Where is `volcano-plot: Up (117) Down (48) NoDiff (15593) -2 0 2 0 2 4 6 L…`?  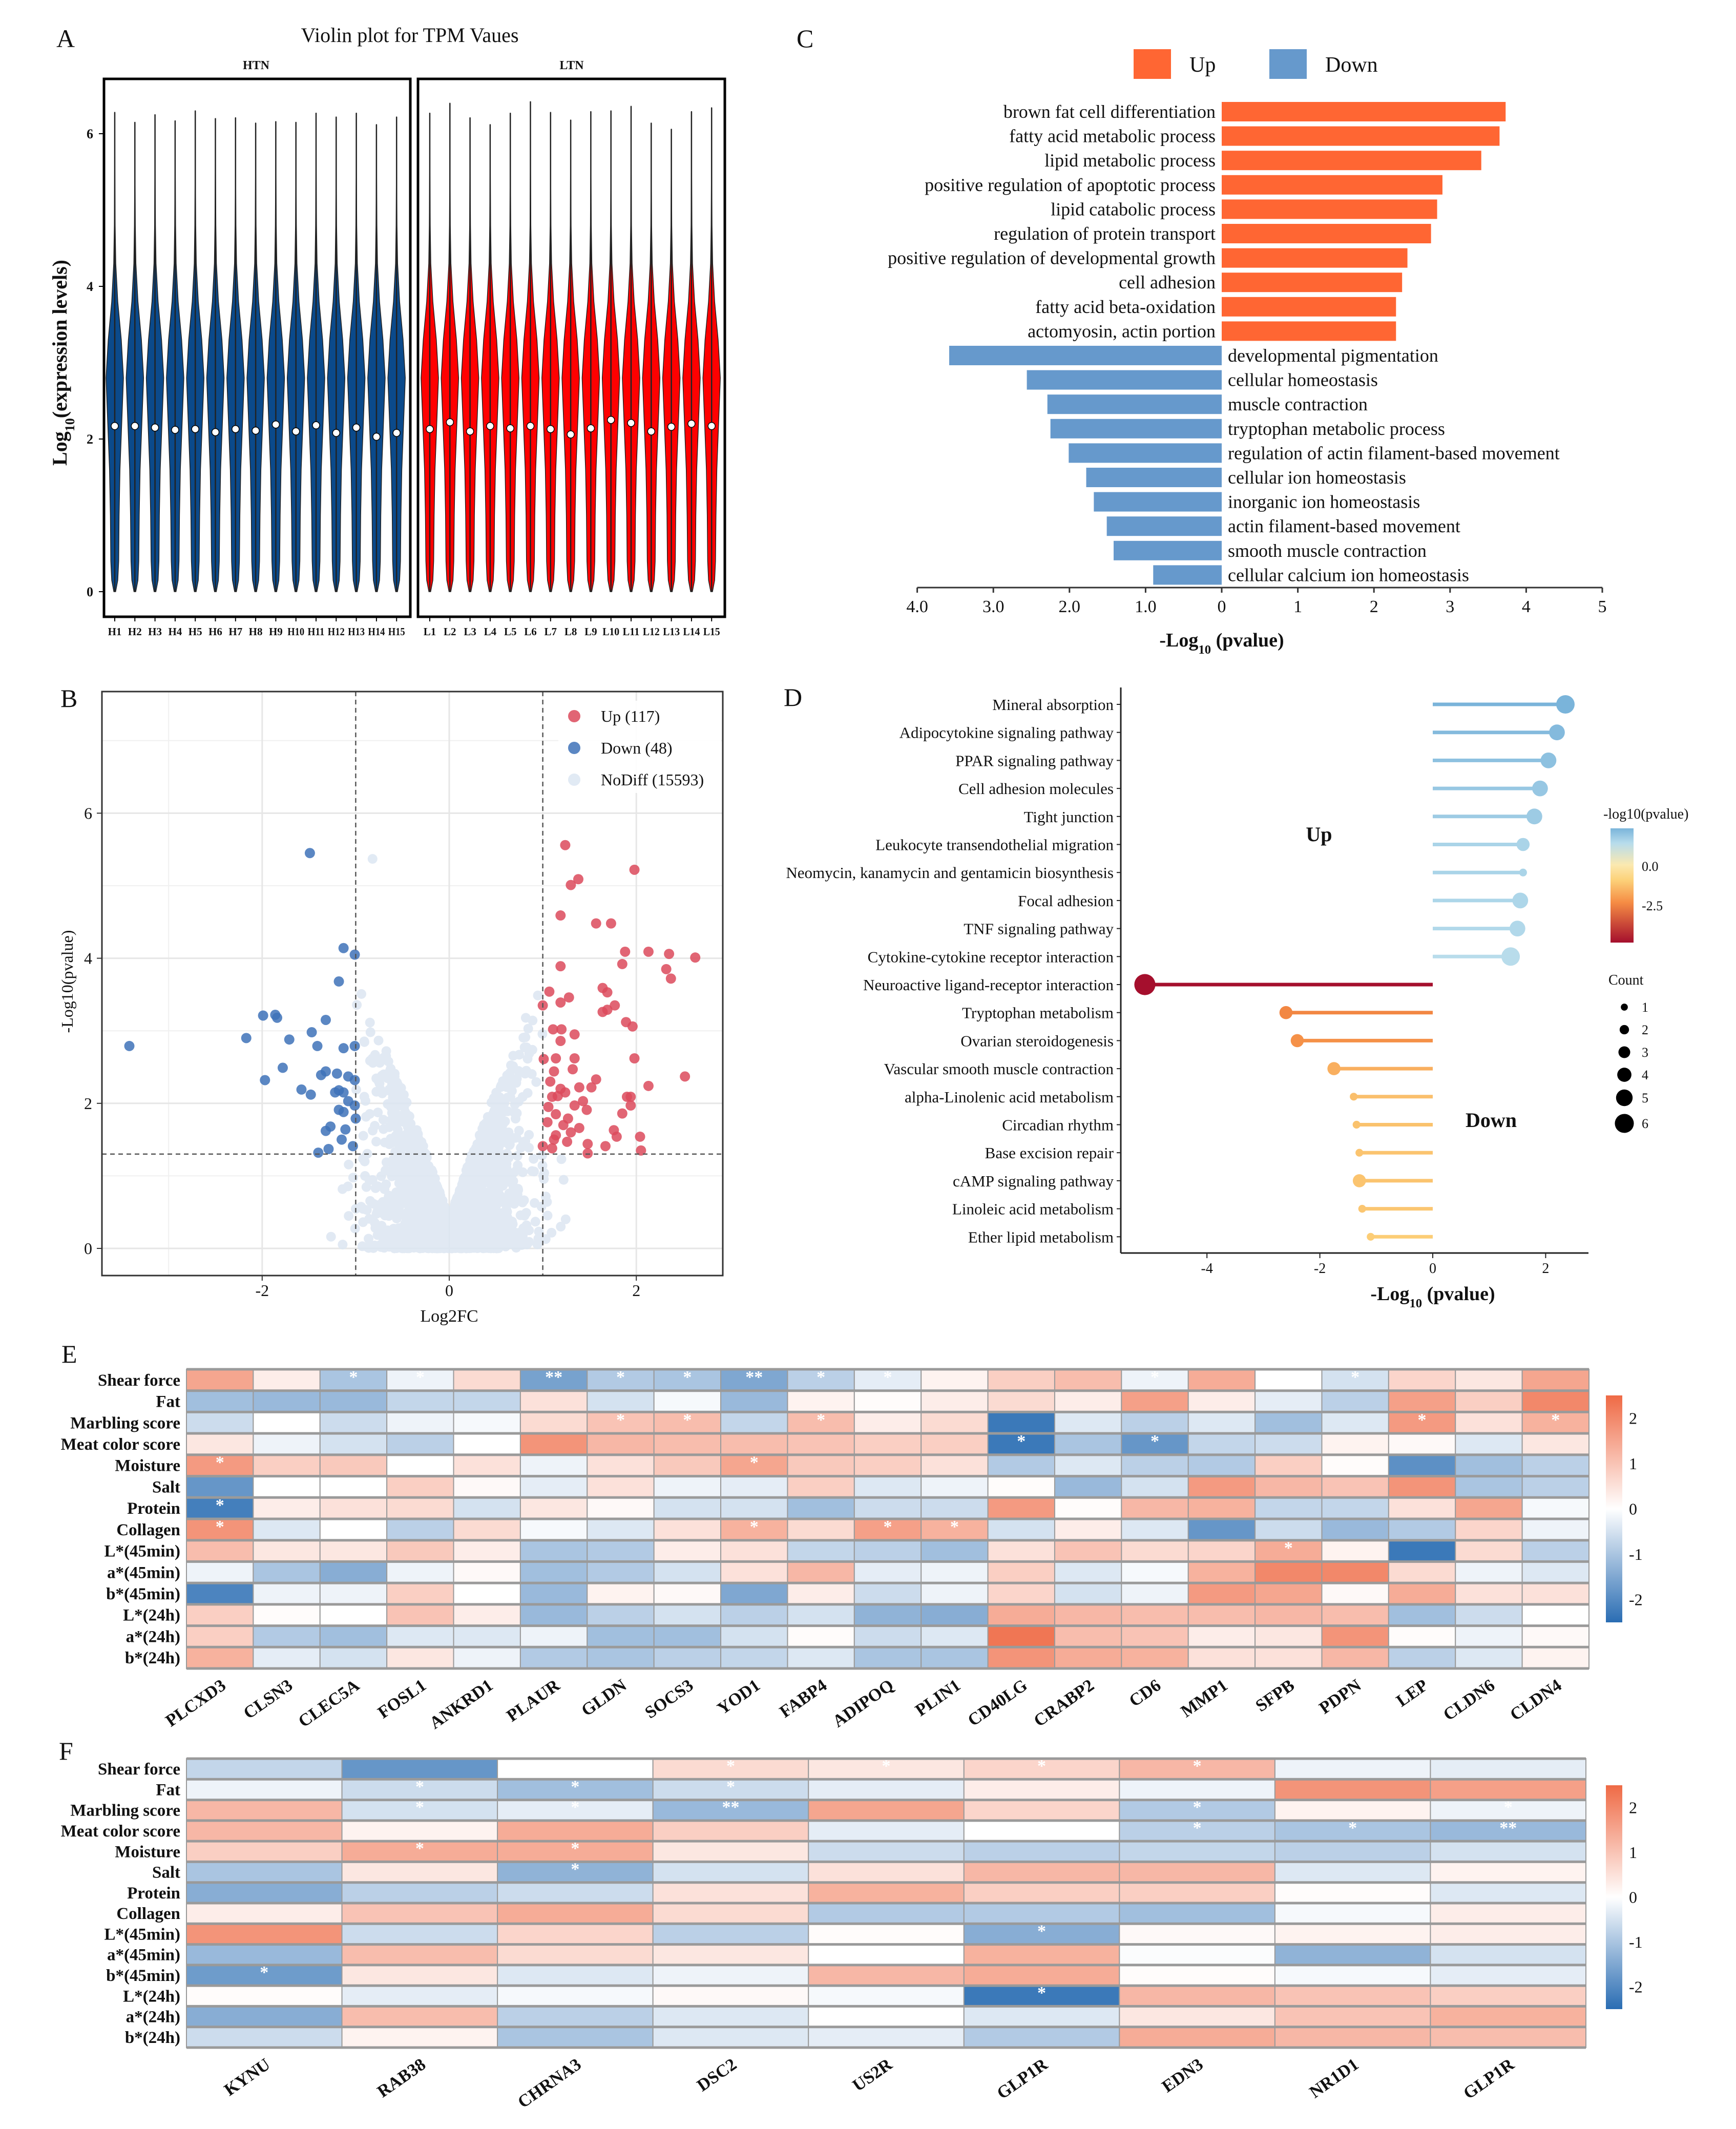
volcano-plot: Up (117) Down (48) NoDiff (15593) -2 0 2 0 2 4 6 L… is located at coordinates (391, 1008).